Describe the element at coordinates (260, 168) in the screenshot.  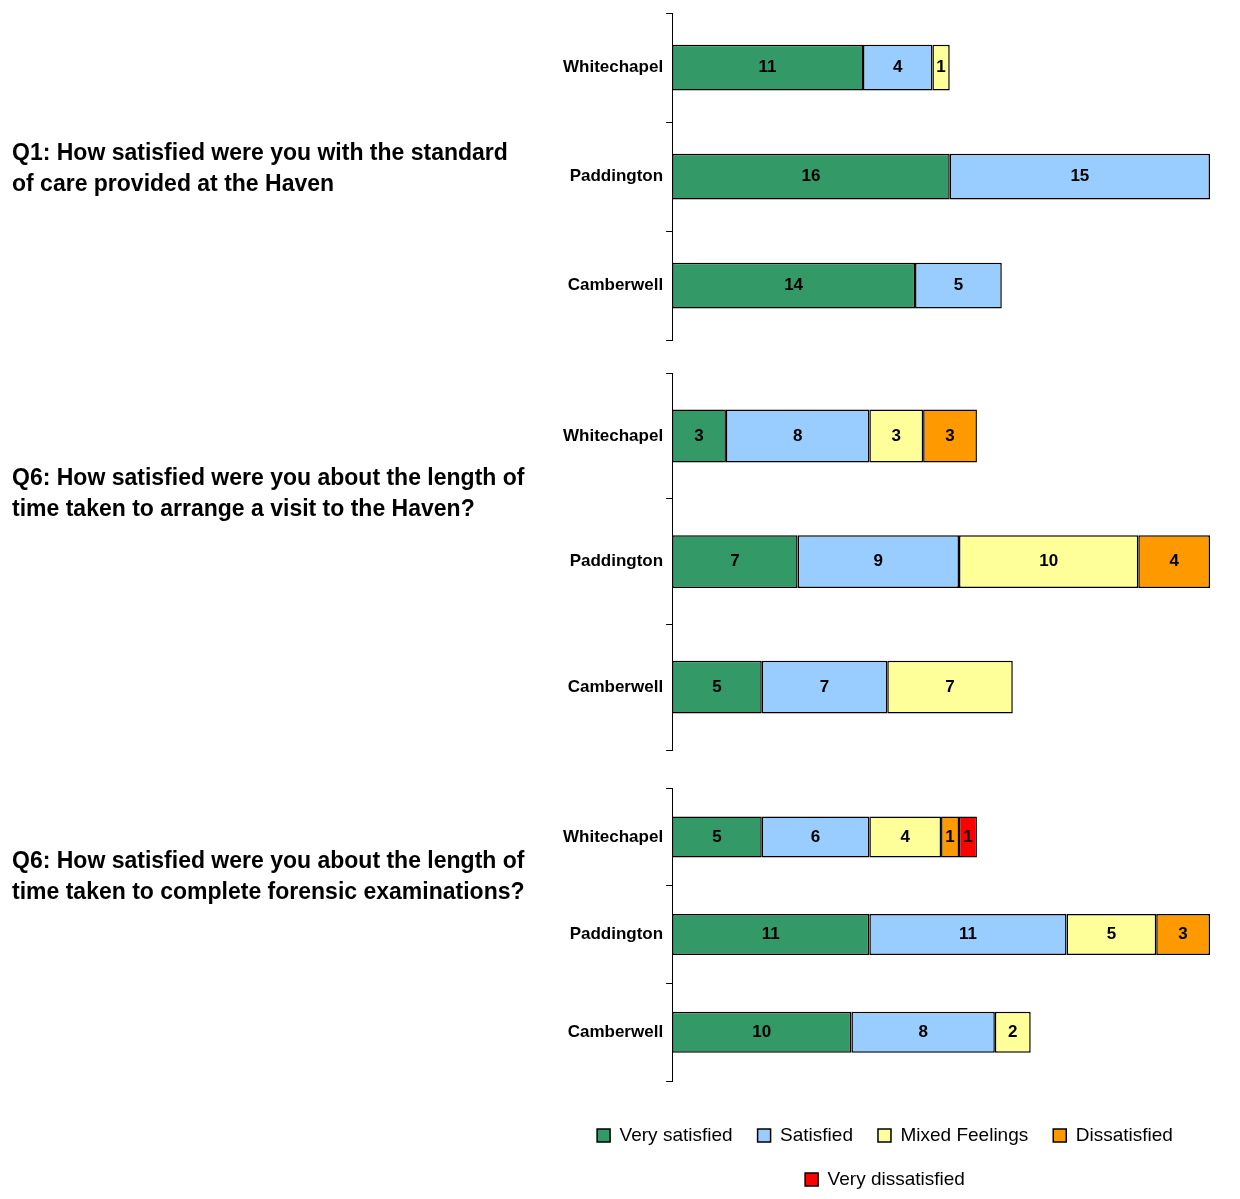
I see `text: Q1: How satisfied were you with the standard of care provided at the Haven` at that location.